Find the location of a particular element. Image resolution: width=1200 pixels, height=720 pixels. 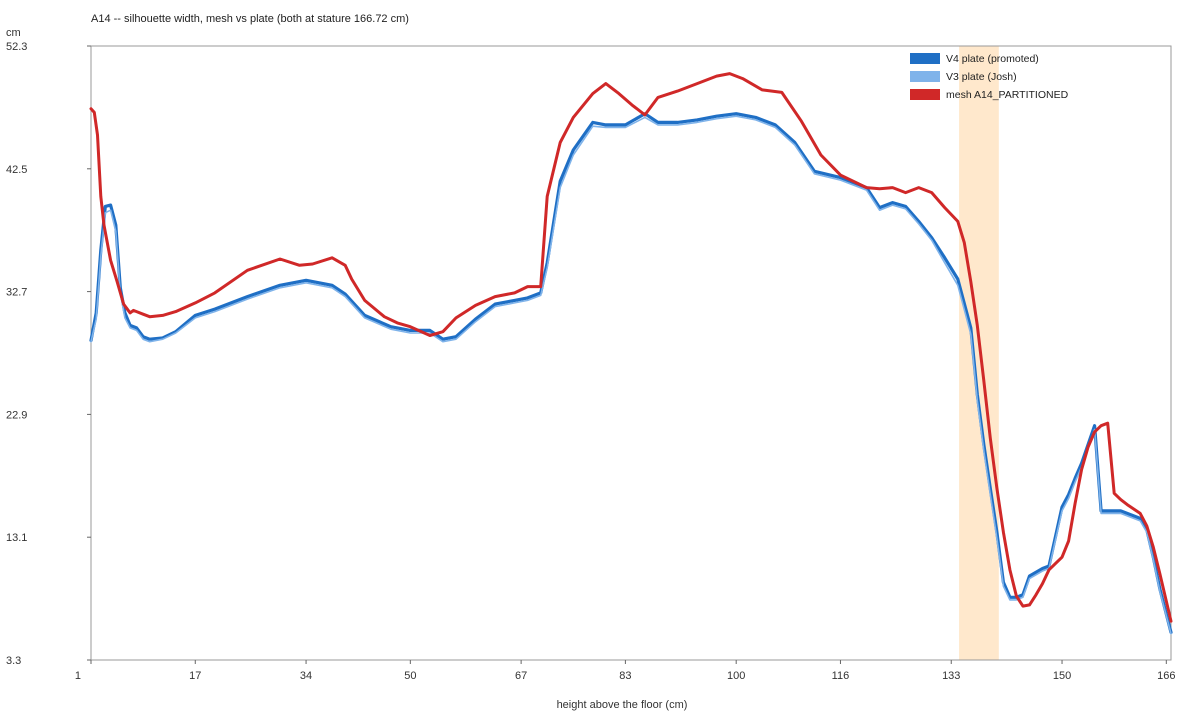

y-tick-label: 3.3 is located at coordinates (13, 661).